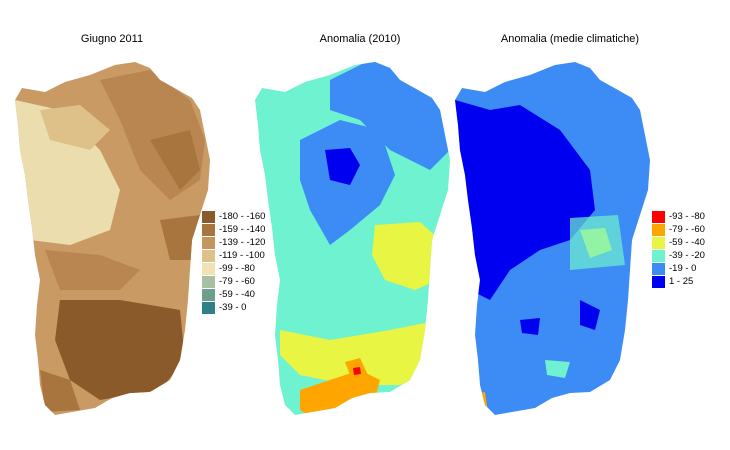  What do you see at coordinates (683, 268) in the screenshot?
I see `legend-label: -19 - 0` at bounding box center [683, 268].